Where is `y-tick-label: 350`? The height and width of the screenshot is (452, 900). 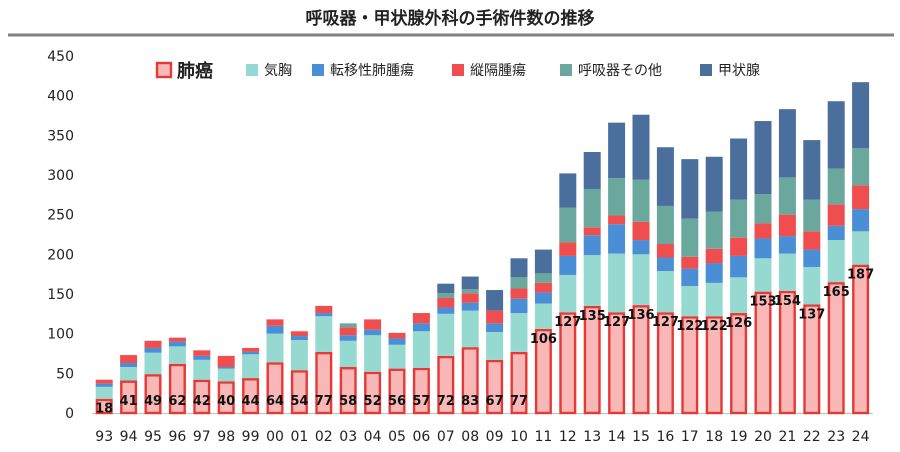
y-tick-label: 350 is located at coordinates (60, 136).